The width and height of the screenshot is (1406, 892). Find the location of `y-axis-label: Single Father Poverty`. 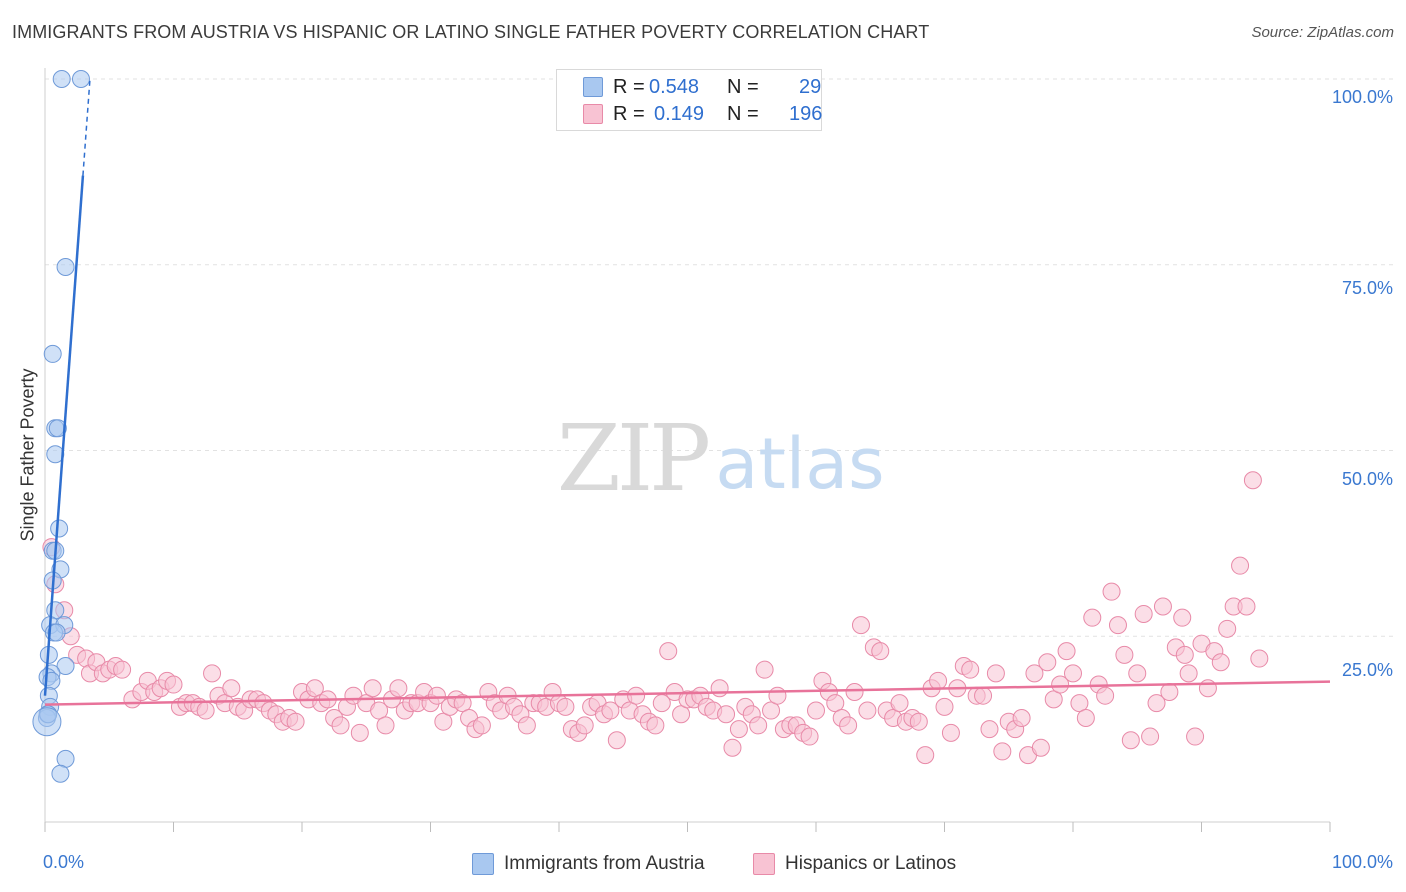

y-axis-label: Single Father Poverty is located at coordinates (27, 455).